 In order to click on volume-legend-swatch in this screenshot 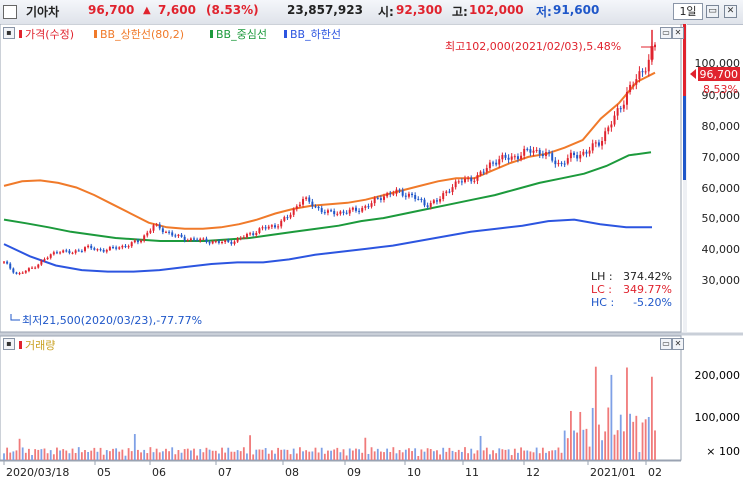, I will do `click(20, 345)`.